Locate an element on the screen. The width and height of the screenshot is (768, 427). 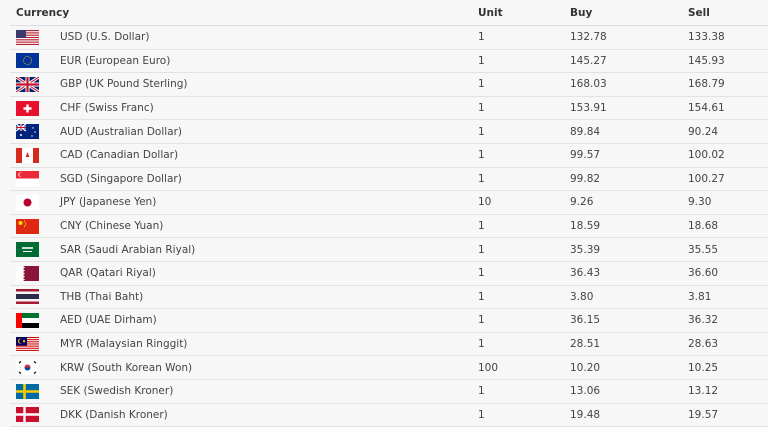
table-row: JPY (Japanese Yen) 10 9.26 9.30 is located at coordinates (389, 202).